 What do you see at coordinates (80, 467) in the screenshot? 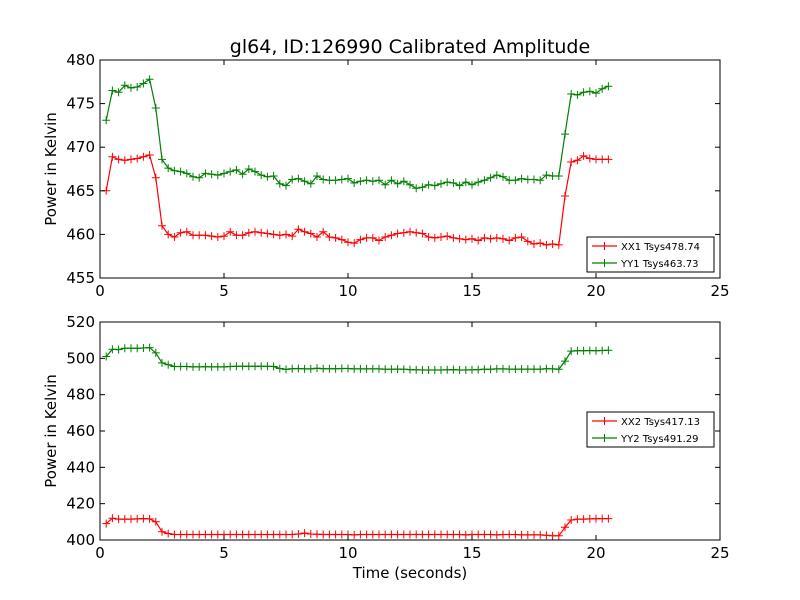
I see `bottom-y-tick-label: 440` at bounding box center [80, 467].